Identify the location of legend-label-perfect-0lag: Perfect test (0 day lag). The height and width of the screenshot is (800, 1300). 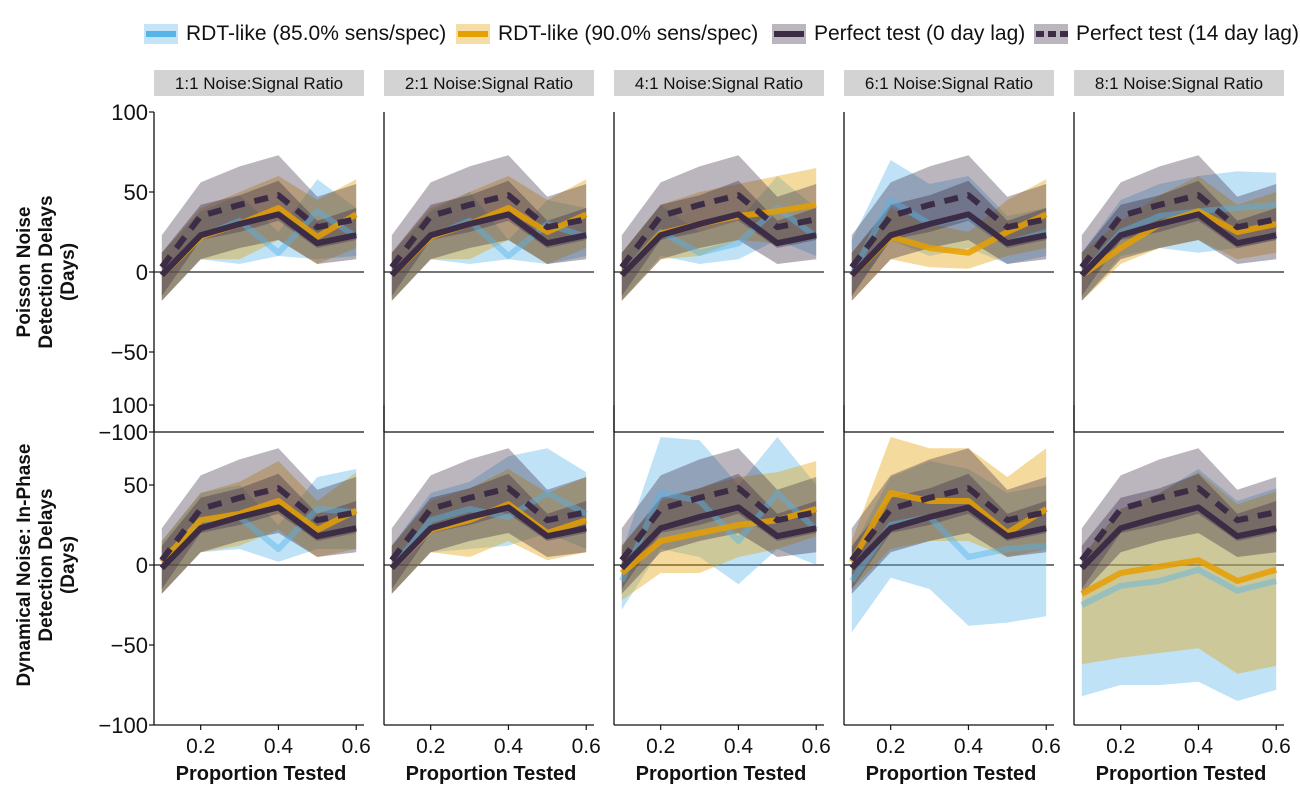
(920, 33).